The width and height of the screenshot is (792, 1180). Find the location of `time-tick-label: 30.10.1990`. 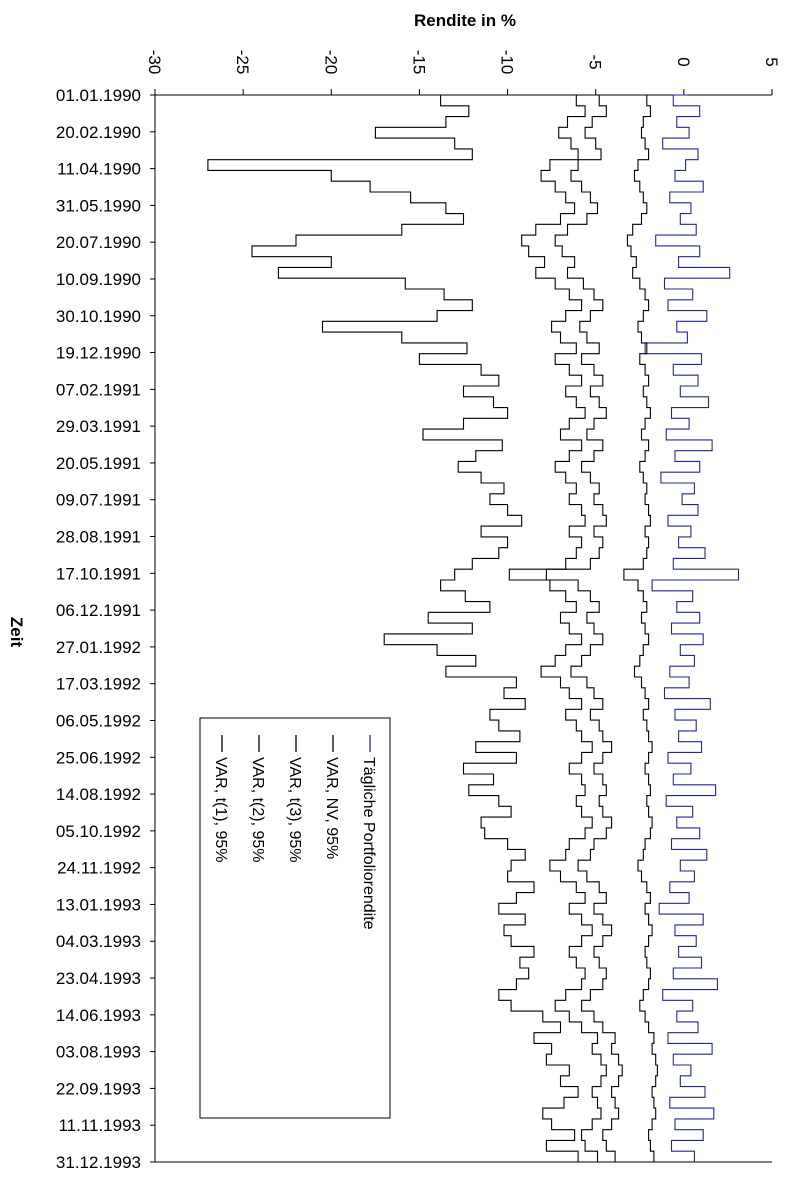

time-tick-label: 30.10.1990 is located at coordinates (98, 316).